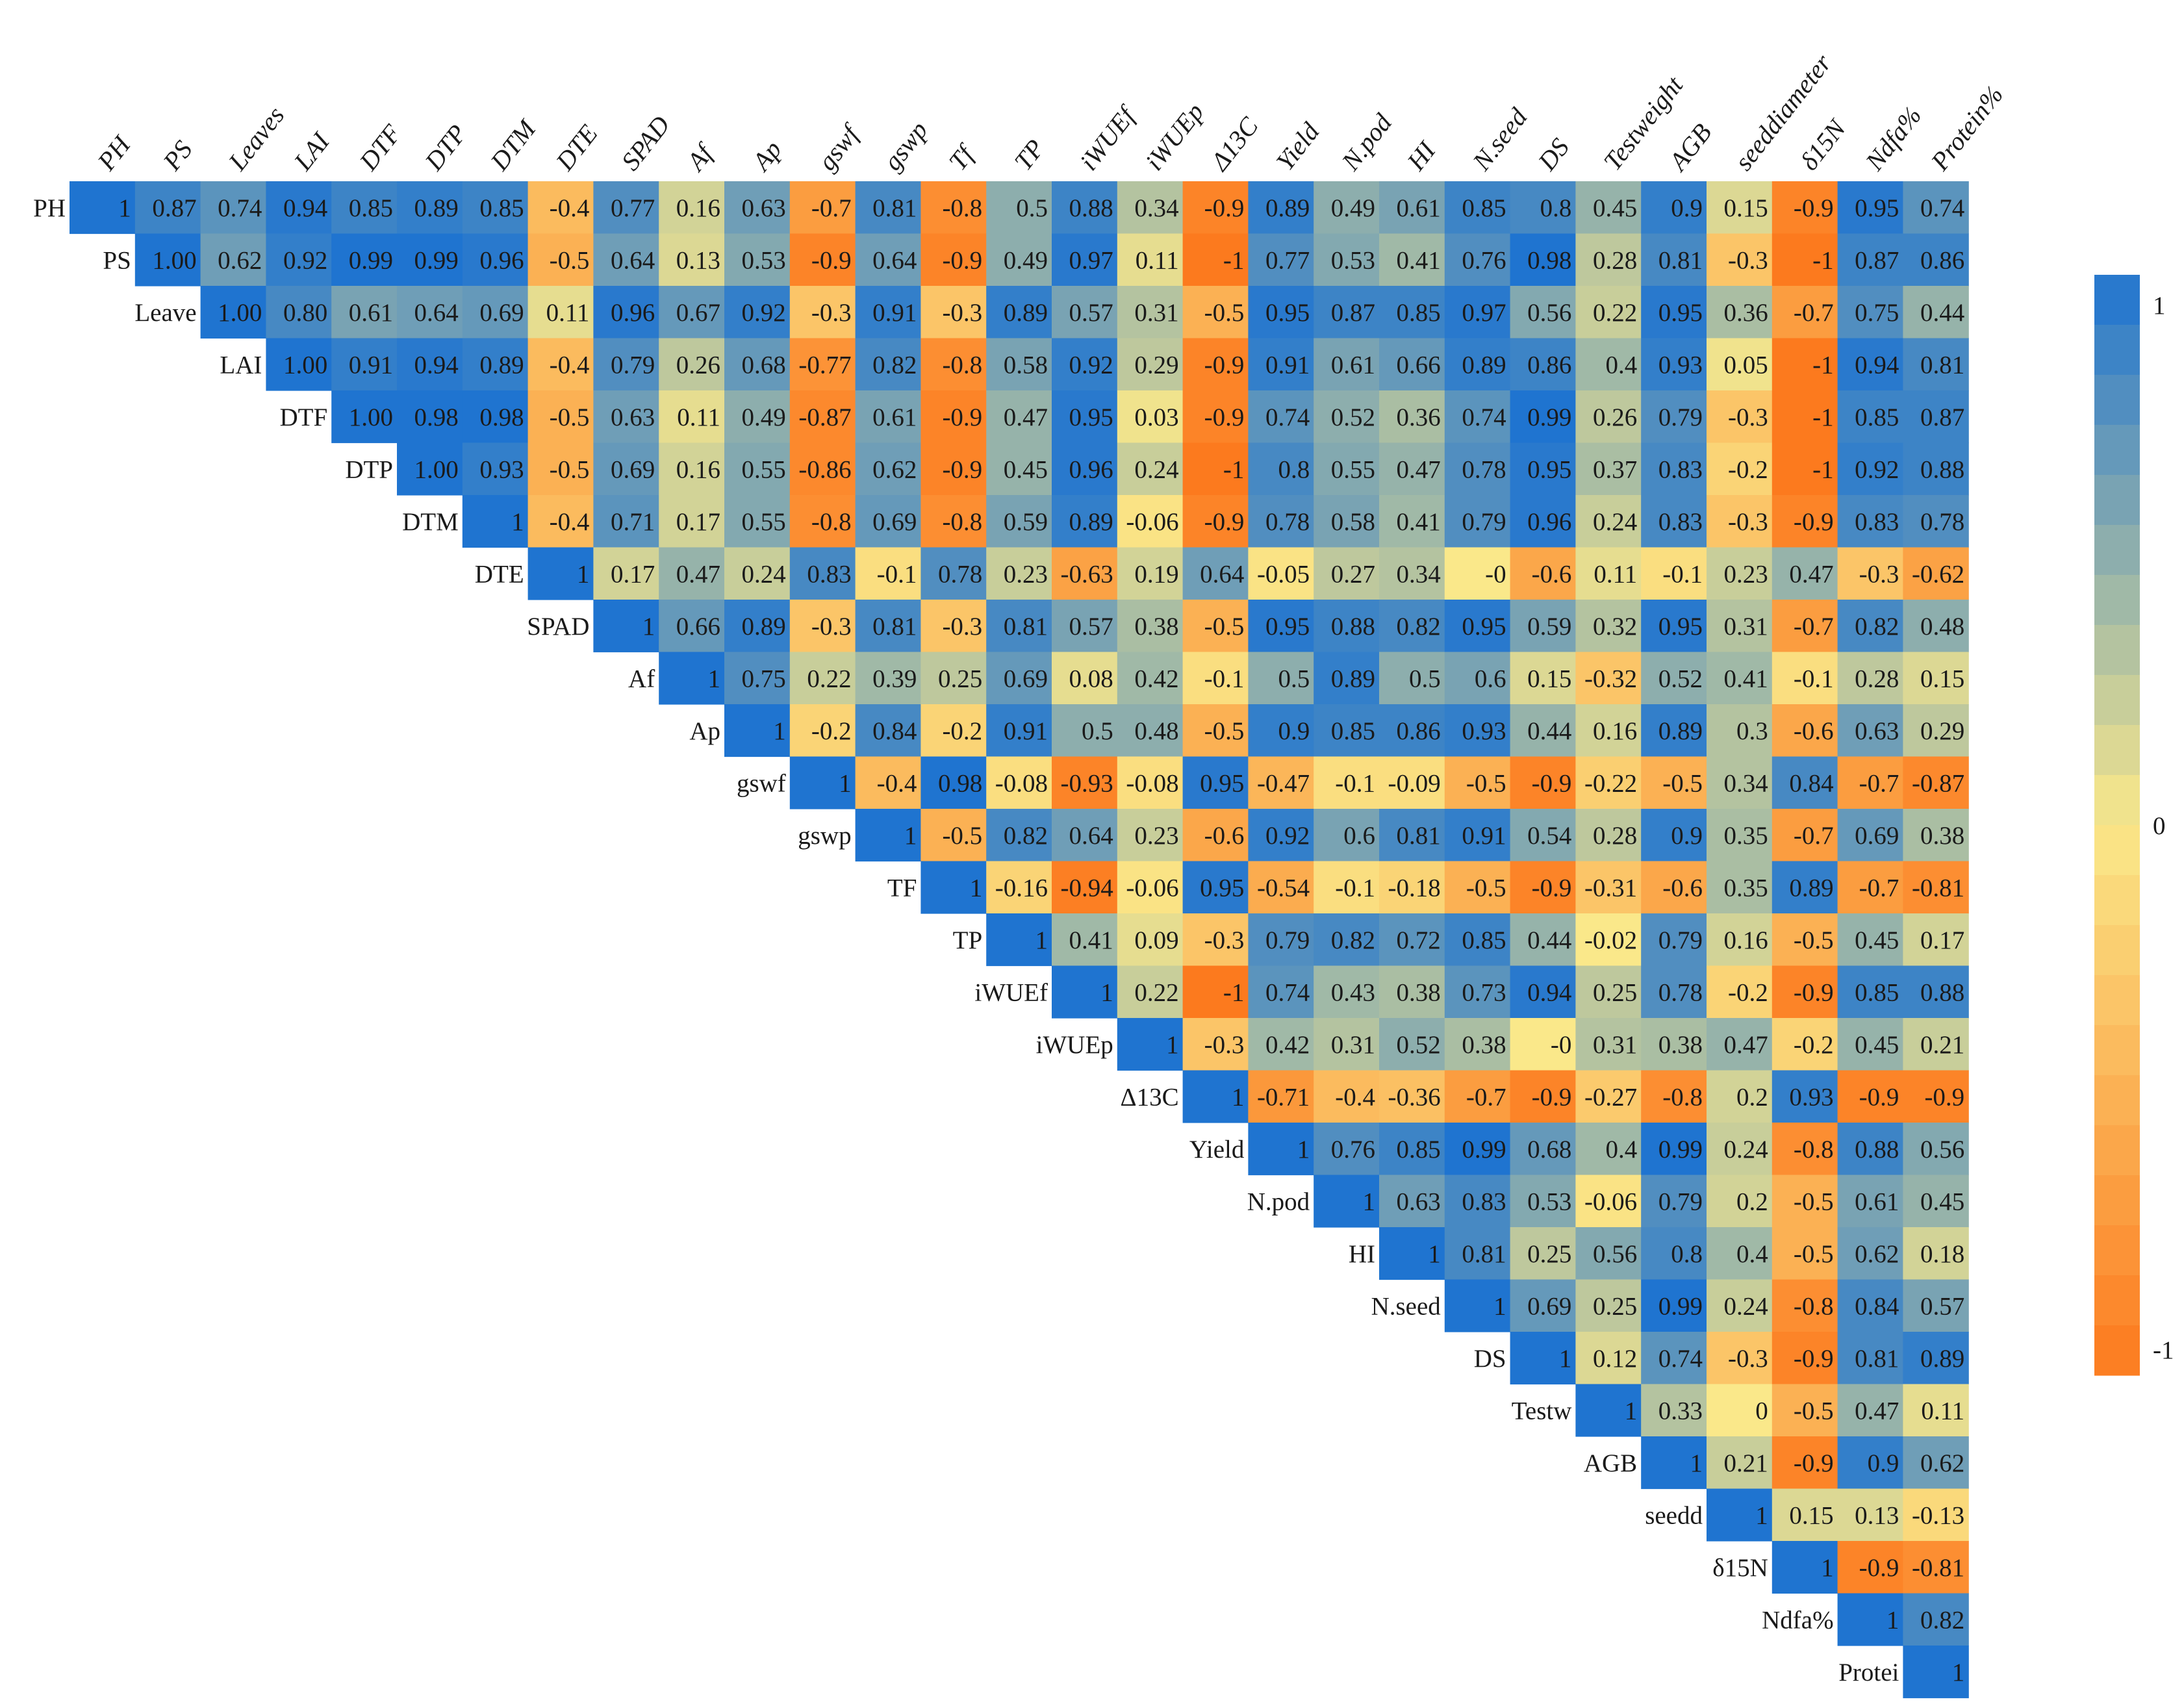 The width and height of the screenshot is (2184, 1704). I want to click on cell-value-2-15: 0.57, so click(1091, 313).